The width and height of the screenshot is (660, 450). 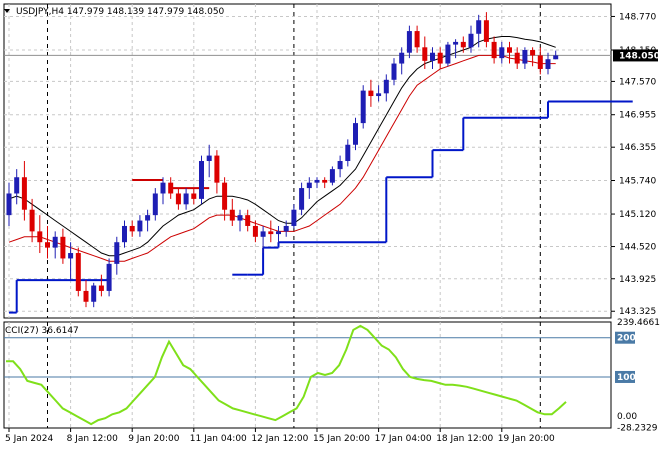 I want to click on current-price-badge-label: 148.050, so click(x=639, y=56).